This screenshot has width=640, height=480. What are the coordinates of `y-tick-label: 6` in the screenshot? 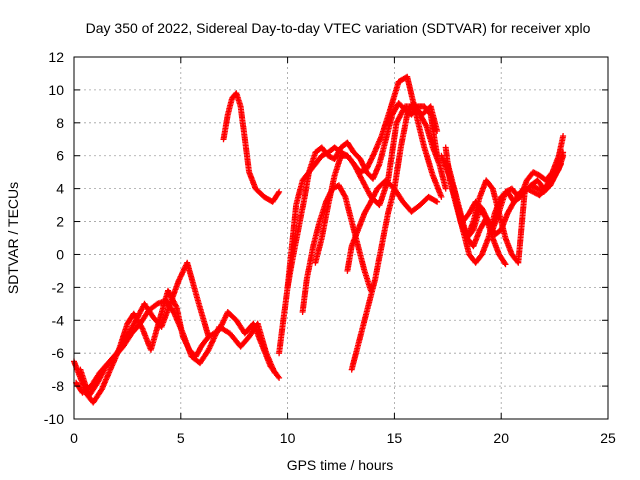 It's located at (60, 156).